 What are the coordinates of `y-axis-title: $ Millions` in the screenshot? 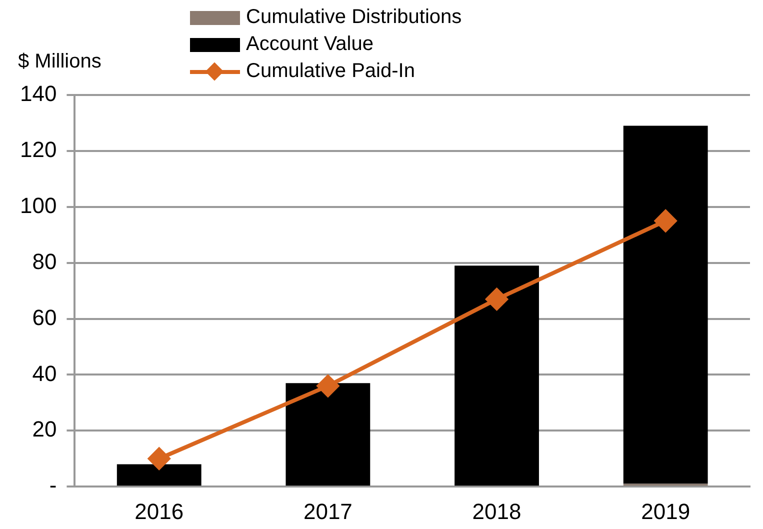 It's located at (60, 61).